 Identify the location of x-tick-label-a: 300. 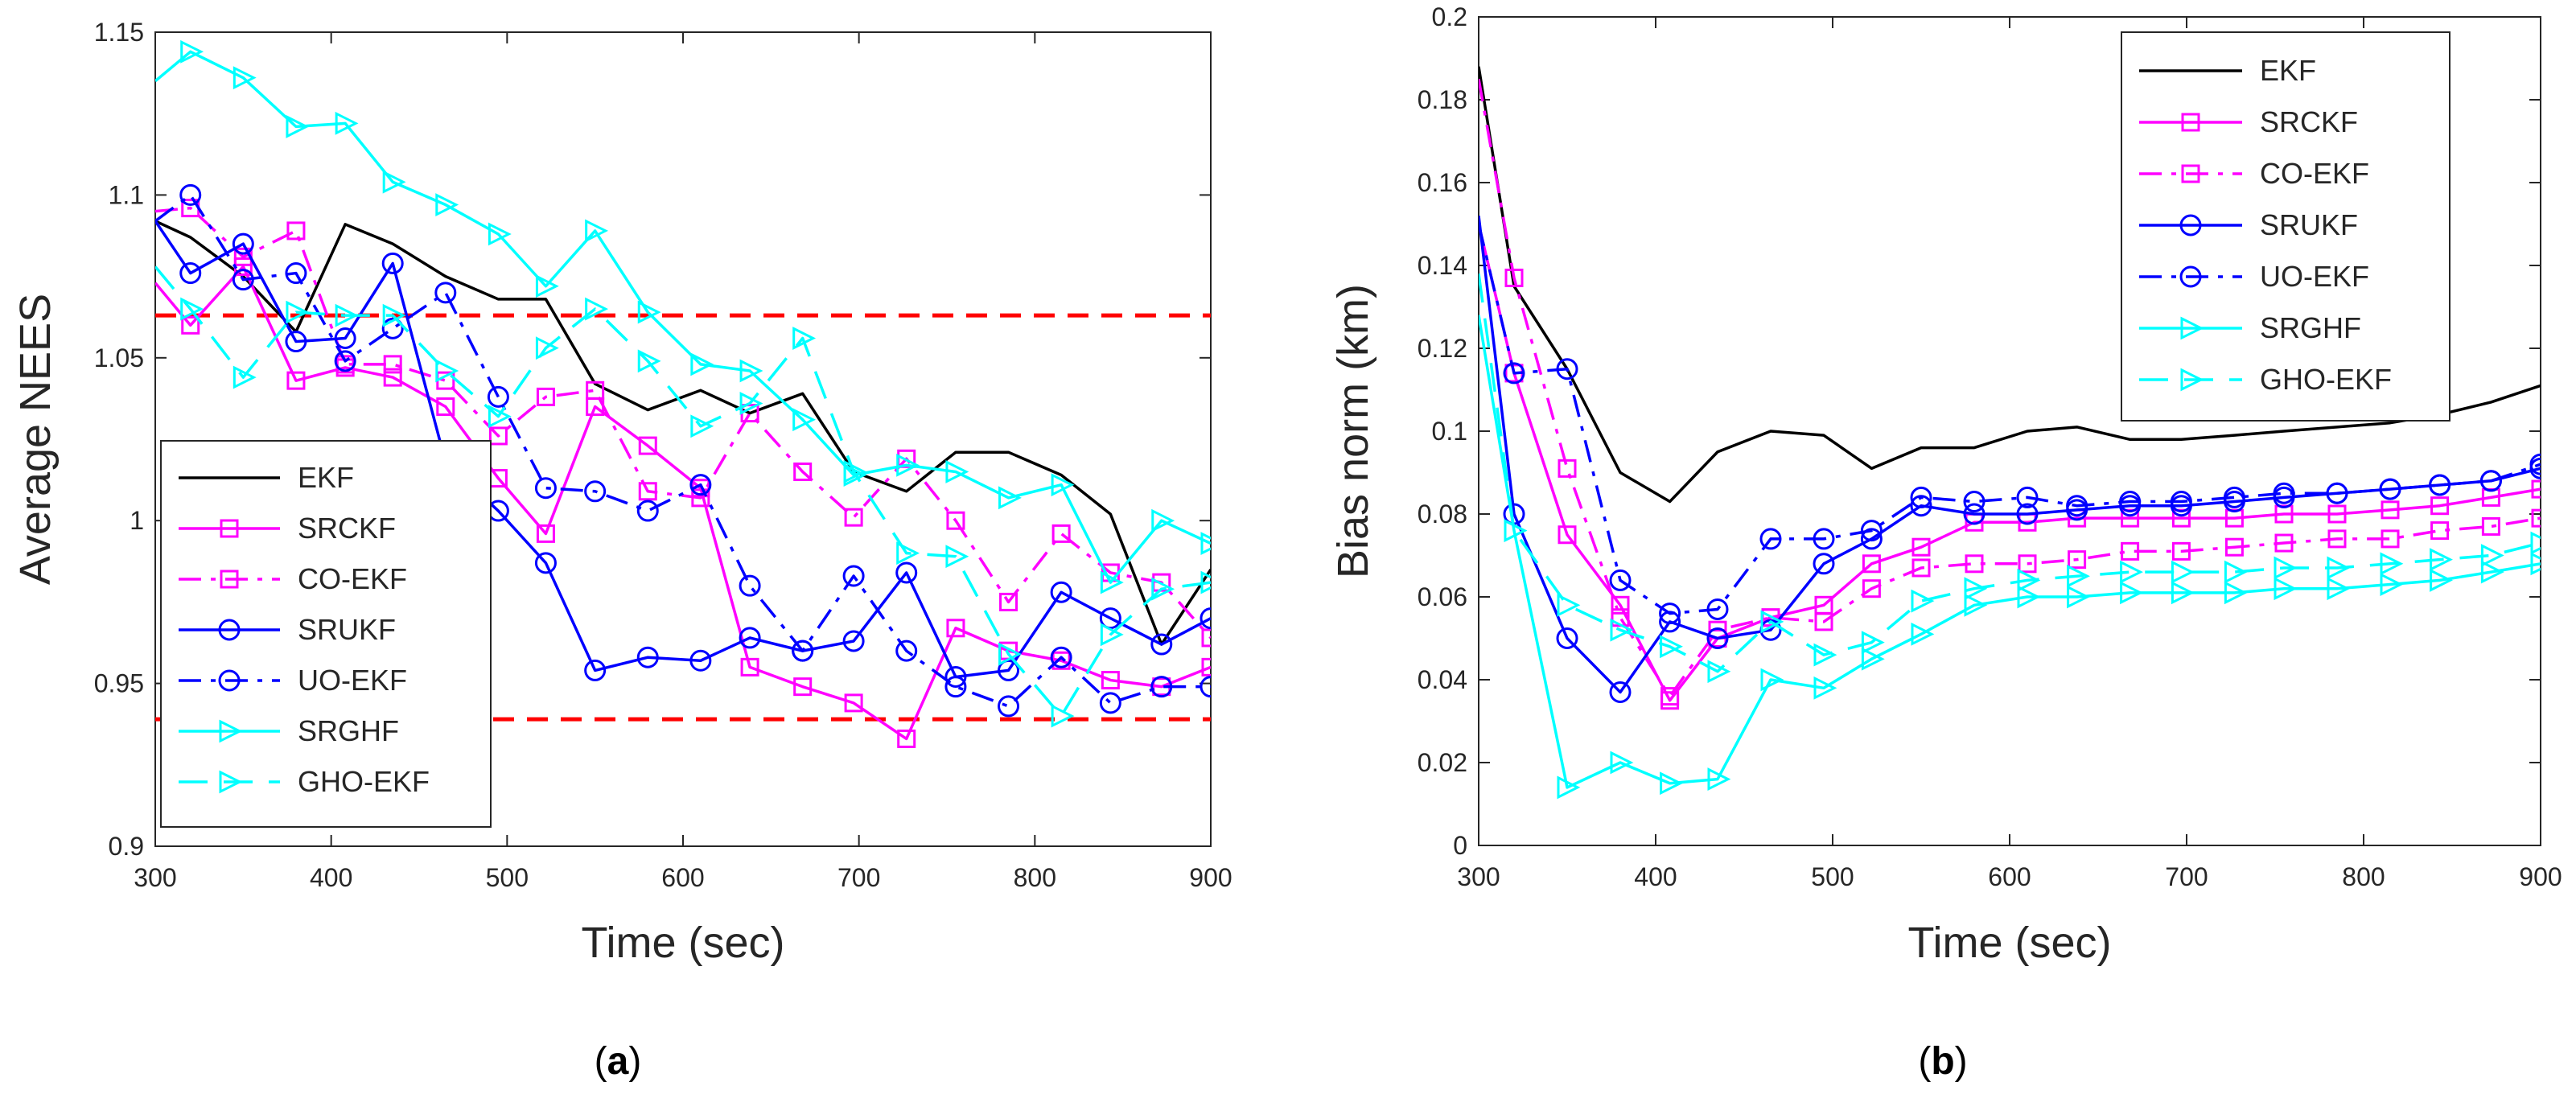
(155, 877).